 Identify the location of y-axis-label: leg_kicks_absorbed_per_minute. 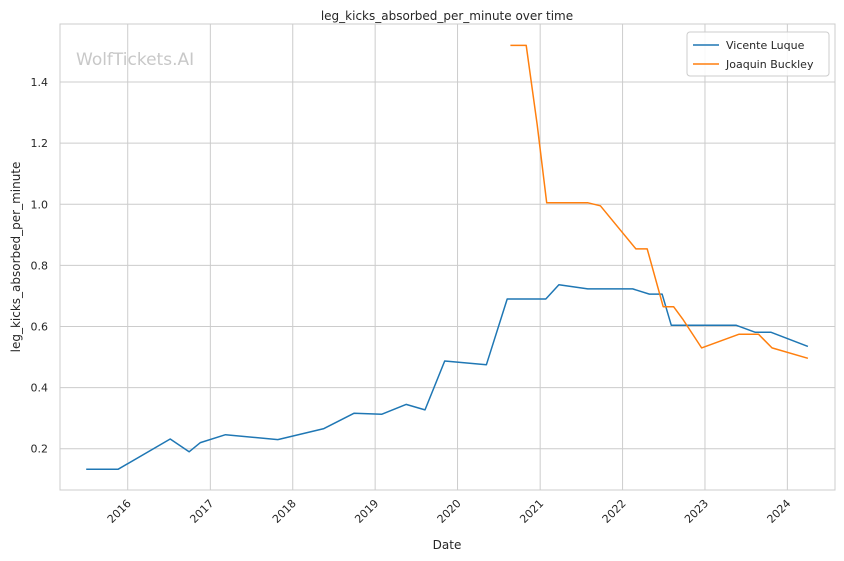
(16, 257).